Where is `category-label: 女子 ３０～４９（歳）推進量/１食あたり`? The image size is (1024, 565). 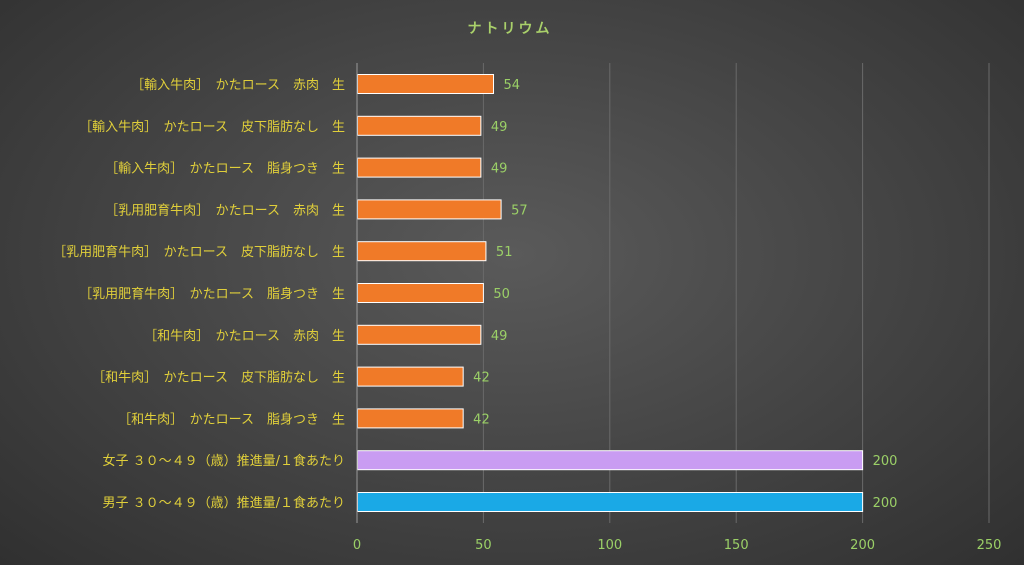 category-label: 女子 ３０～４９（歳）推進量/１食あたり is located at coordinates (223, 461).